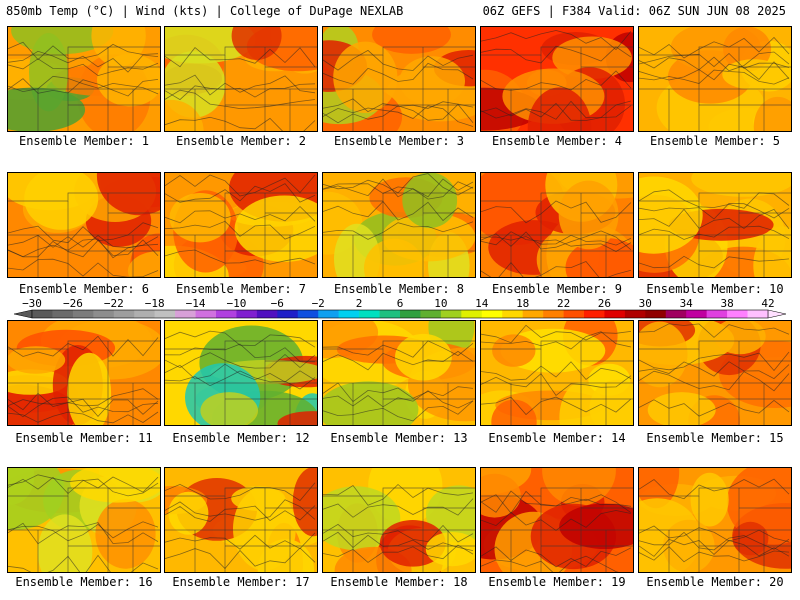  I want to click on ensemble-member-label: Ensemble Member: 2, so click(241, 141).